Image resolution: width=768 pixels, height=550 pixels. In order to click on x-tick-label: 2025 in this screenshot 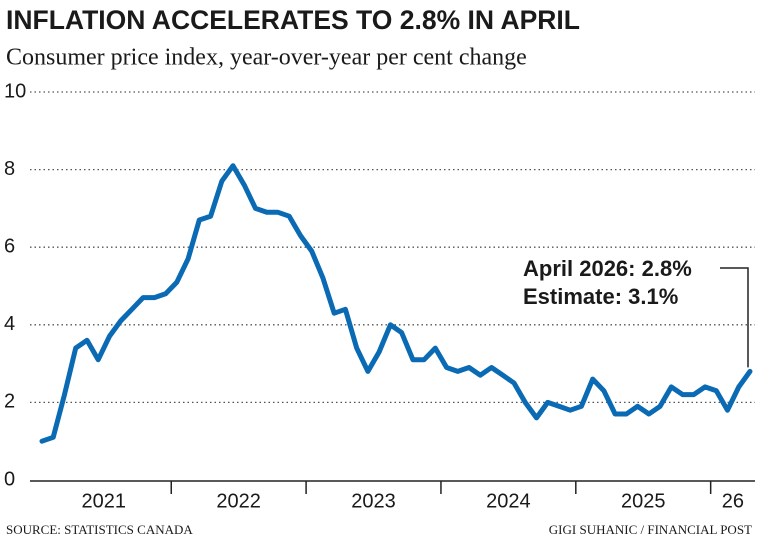, I will do `click(643, 501)`.